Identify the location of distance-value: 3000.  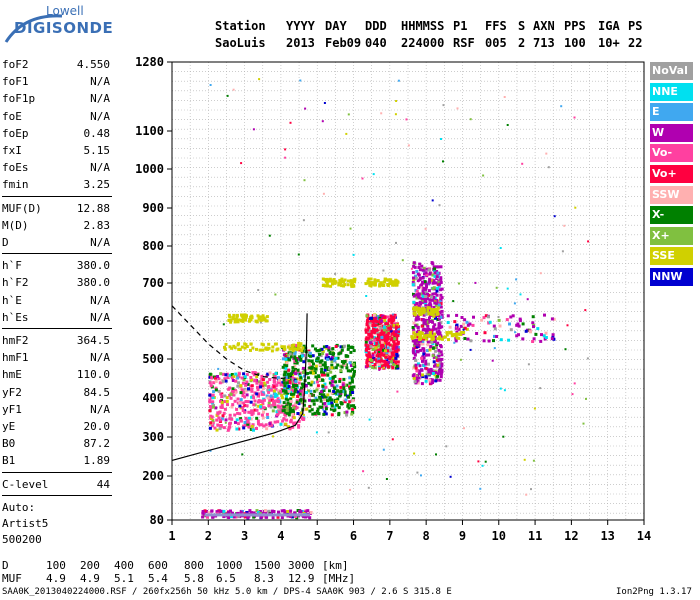
(301, 565).